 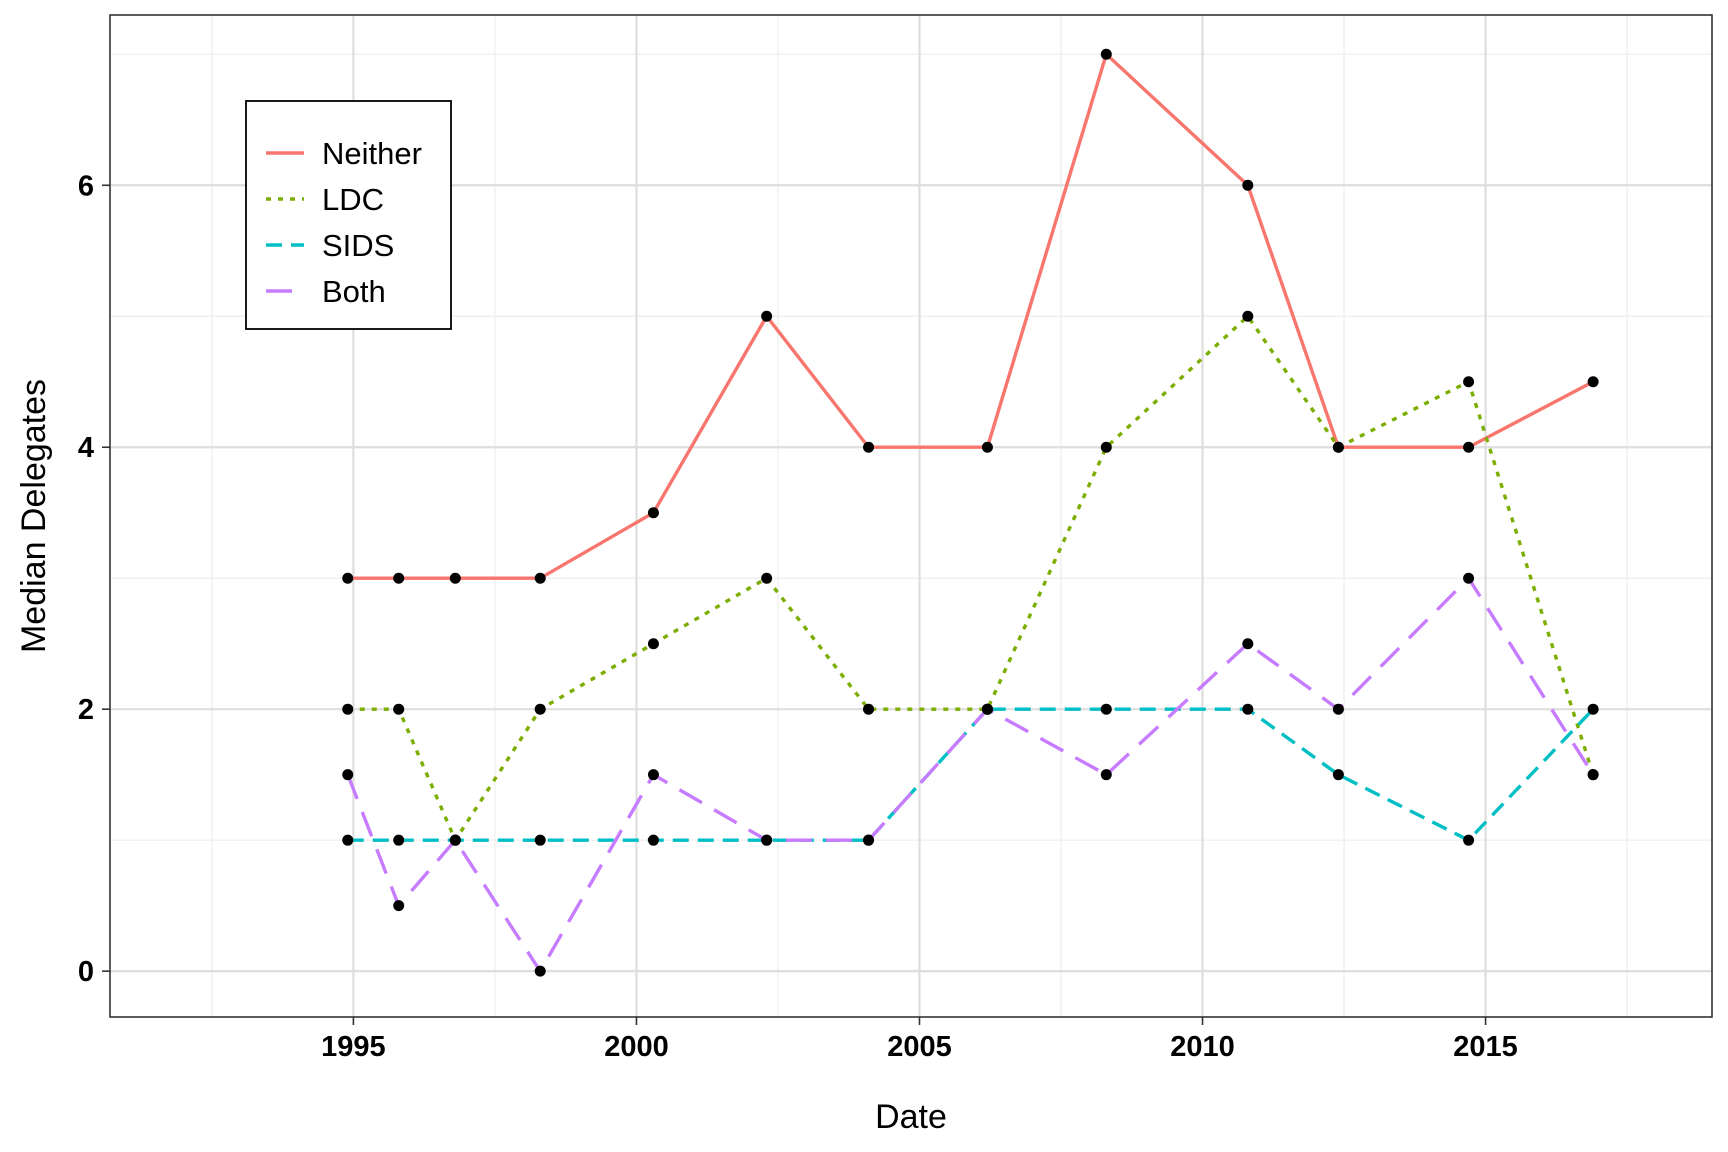 I want to click on x-tick-label: 2005, so click(x=919, y=1047).